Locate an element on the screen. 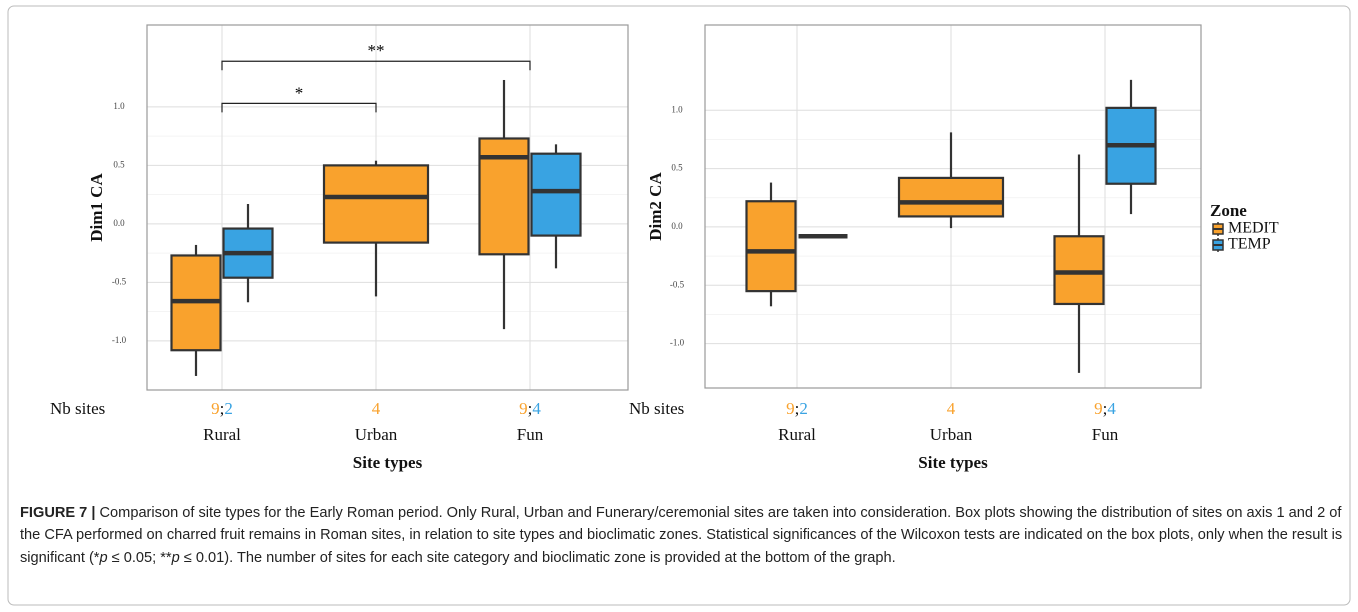  y-axis-title: Dim1 CA is located at coordinates (96, 207).